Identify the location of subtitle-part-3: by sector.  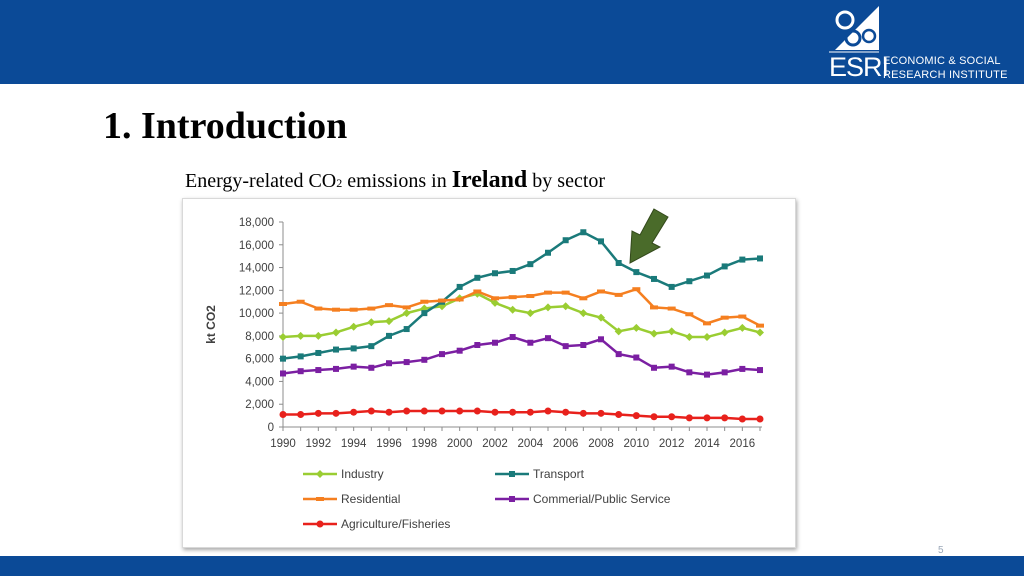
(566, 181).